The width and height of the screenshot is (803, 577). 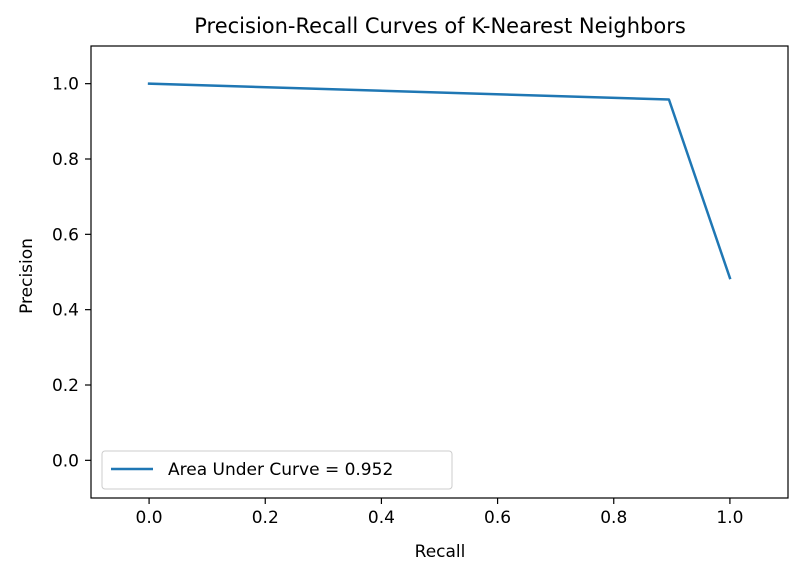 I want to click on y-tick-label: 0.8, so click(x=65, y=160).